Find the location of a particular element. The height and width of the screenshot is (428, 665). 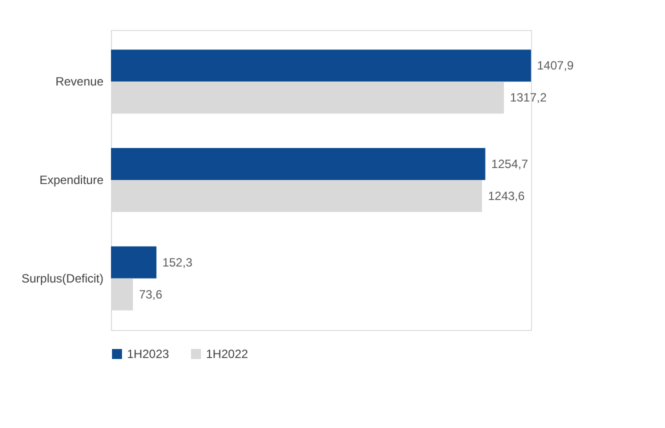

data-label: 1407,9 is located at coordinates (555, 65).